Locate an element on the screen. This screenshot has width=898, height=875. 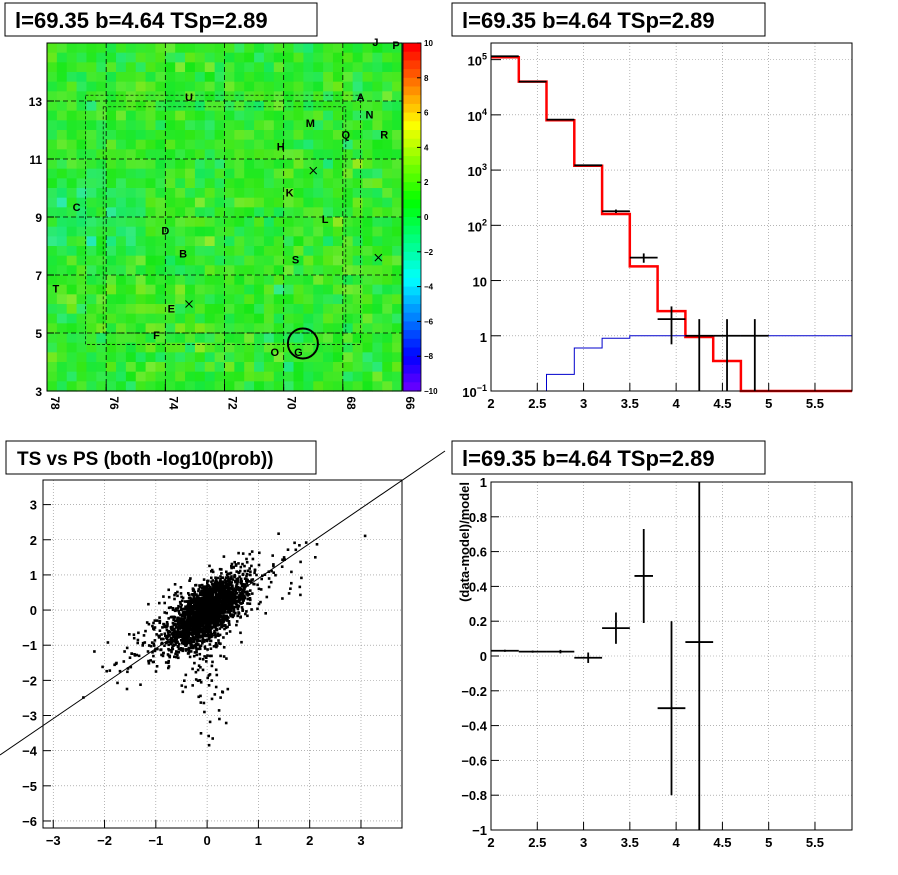
counts-xtick-label: 5.5 is located at coordinates (815, 403).